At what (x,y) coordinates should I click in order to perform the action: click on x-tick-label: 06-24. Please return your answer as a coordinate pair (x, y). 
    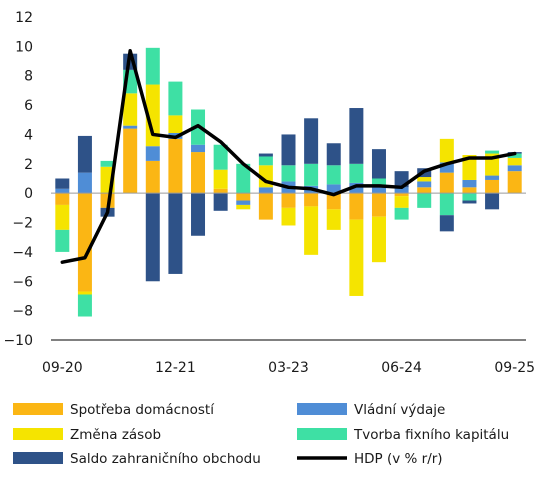
    Looking at the image, I should click on (401, 368).